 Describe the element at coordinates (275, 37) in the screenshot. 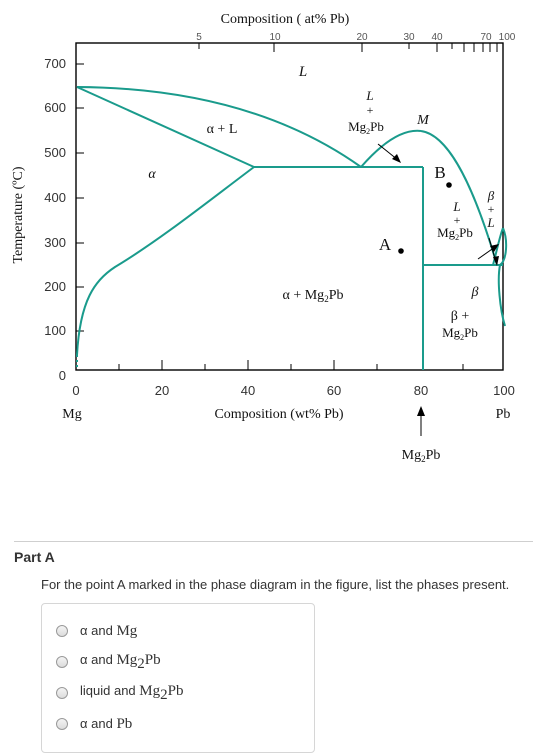

I see `top-tick-label: 10` at that location.